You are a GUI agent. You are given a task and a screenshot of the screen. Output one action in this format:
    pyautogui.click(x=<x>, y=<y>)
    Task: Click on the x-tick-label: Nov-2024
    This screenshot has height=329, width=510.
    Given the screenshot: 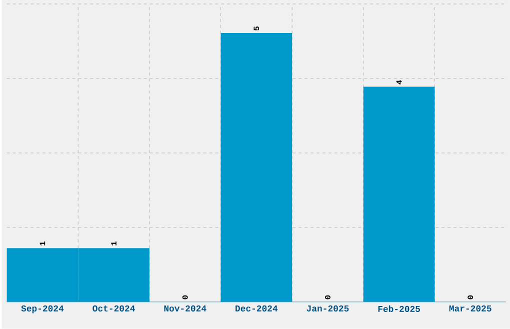 What is the action you would take?
    pyautogui.click(x=185, y=309)
    